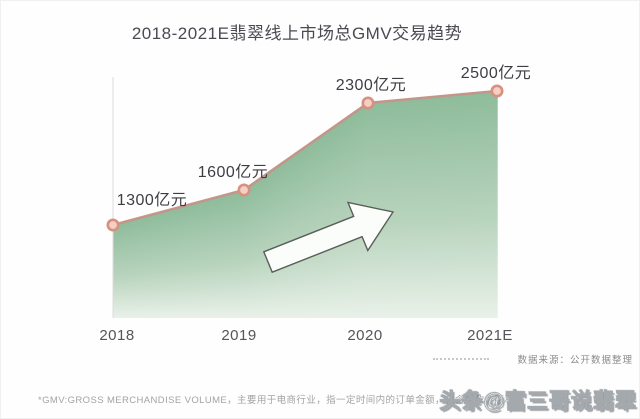 This screenshot has height=419, width=640. Describe the element at coordinates (371, 85) in the screenshot. I see `value-label-2020: 2300亿元` at that location.